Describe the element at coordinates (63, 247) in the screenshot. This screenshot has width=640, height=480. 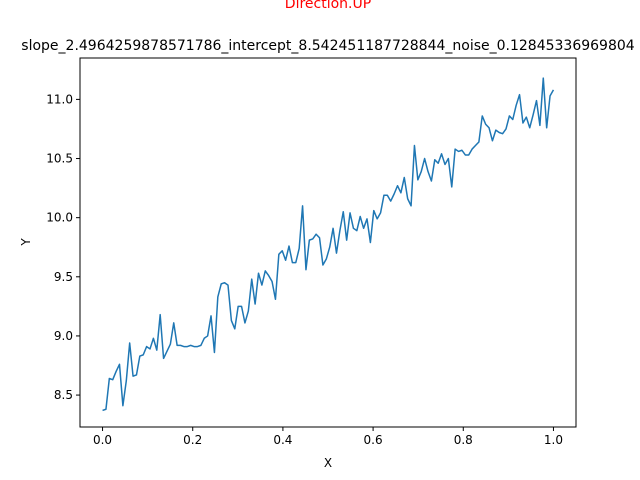
I see `y-axis-ticks: 8.5 9.0 9.5 10.0 10.5 11.0` at that location.